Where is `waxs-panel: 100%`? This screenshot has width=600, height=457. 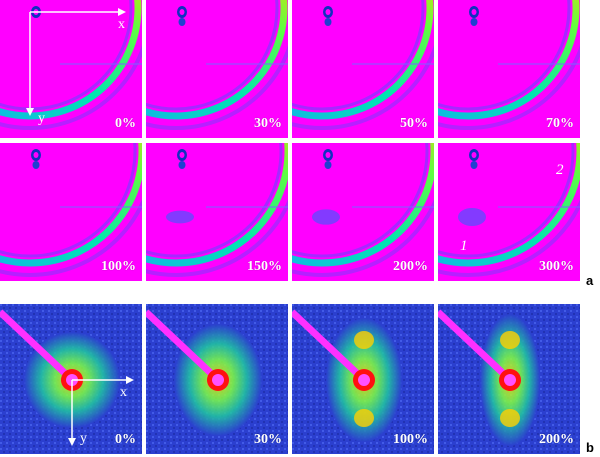 waxs-panel: 100% is located at coordinates (363, 379).